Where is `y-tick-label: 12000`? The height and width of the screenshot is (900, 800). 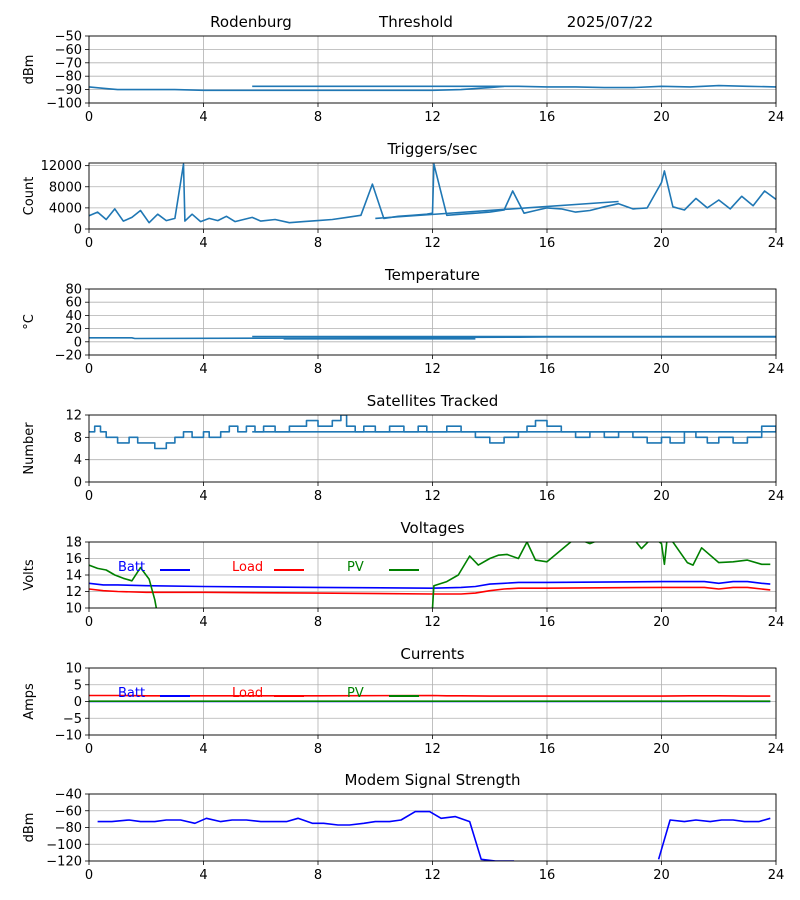 y-tick-label: 12000 is located at coordinates (61, 166).